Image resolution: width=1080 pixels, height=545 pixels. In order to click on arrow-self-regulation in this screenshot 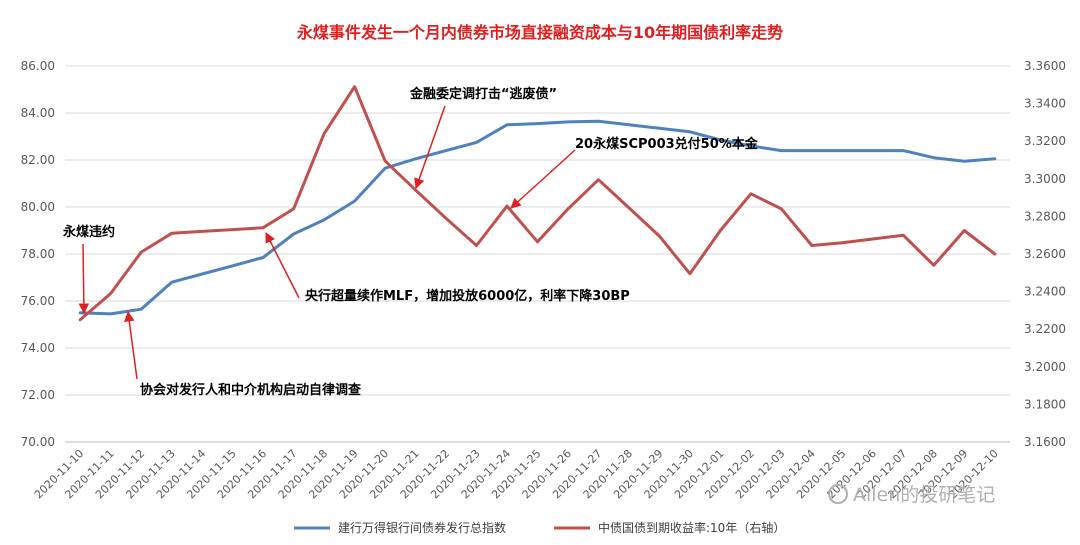, I will do `click(131, 345)`.